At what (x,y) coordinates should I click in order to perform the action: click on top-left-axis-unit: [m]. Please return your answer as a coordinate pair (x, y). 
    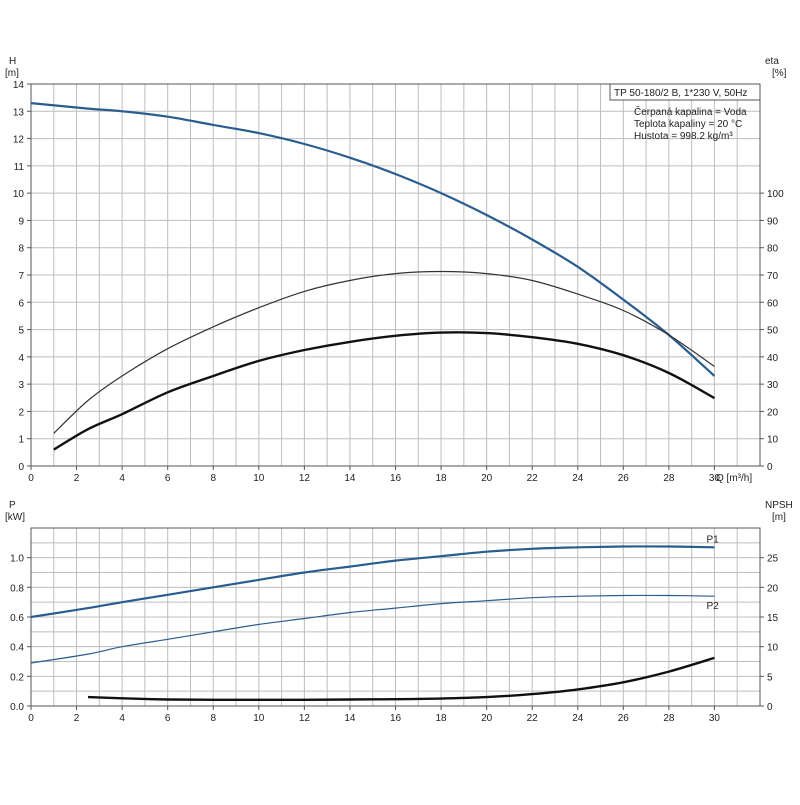
    Looking at the image, I should click on (12, 73).